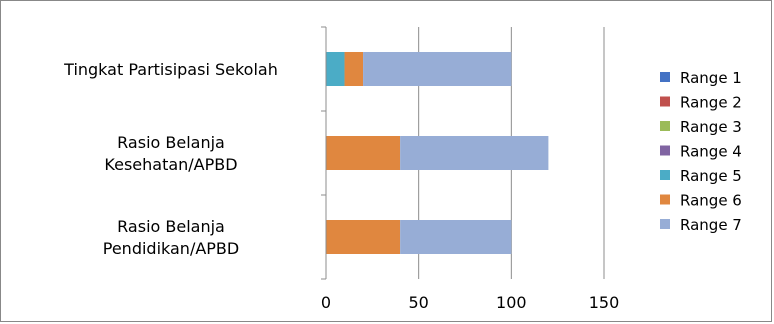 The width and height of the screenshot is (774, 324). Describe the element at coordinates (711, 103) in the screenshot. I see `legend-label: Range 2` at that location.